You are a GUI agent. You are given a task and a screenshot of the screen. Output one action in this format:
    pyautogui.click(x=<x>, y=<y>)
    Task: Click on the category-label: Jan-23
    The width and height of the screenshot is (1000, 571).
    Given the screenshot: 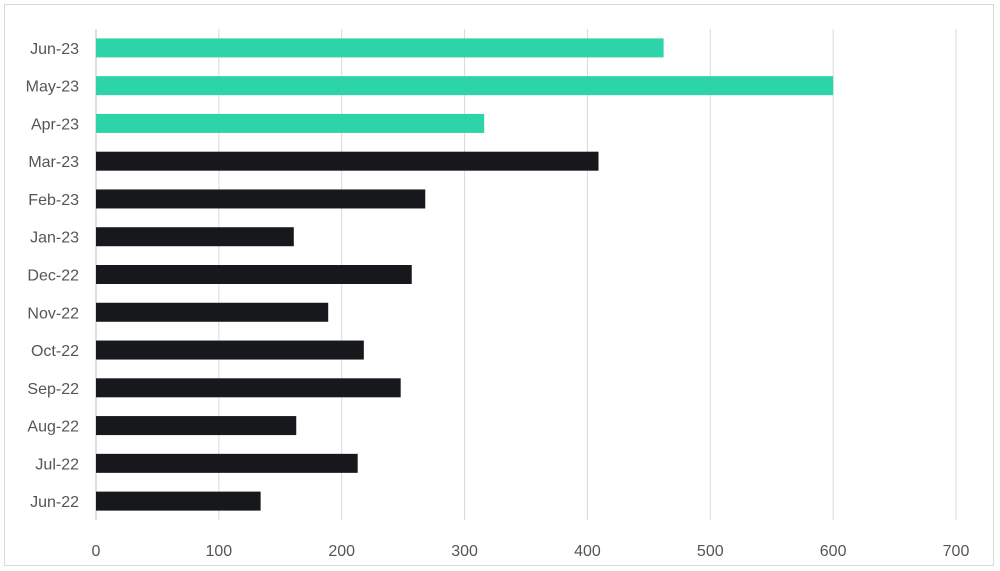 What is the action you would take?
    pyautogui.click(x=54, y=238)
    